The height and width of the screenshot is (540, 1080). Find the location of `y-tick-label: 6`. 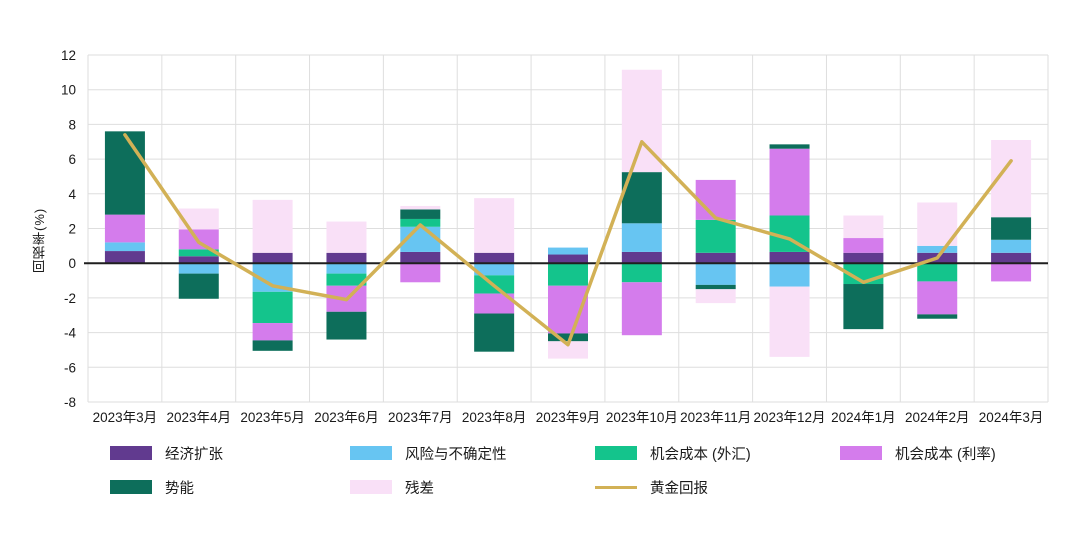

y-tick-label: 6 is located at coordinates (72, 159).